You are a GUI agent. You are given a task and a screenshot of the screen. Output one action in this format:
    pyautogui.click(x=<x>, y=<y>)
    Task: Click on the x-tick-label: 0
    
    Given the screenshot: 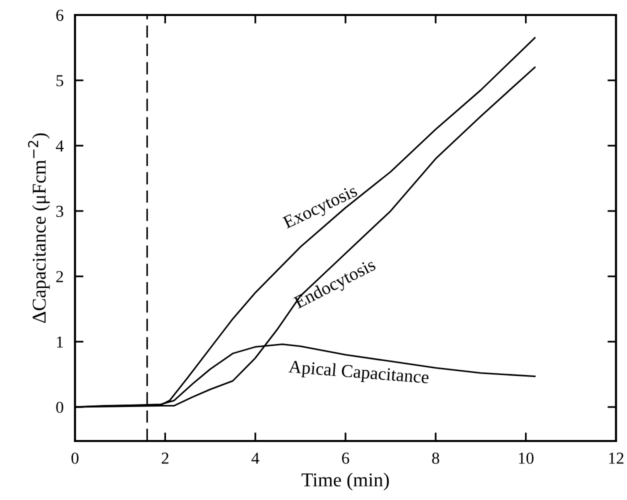 What is the action you would take?
    pyautogui.click(x=75, y=458)
    